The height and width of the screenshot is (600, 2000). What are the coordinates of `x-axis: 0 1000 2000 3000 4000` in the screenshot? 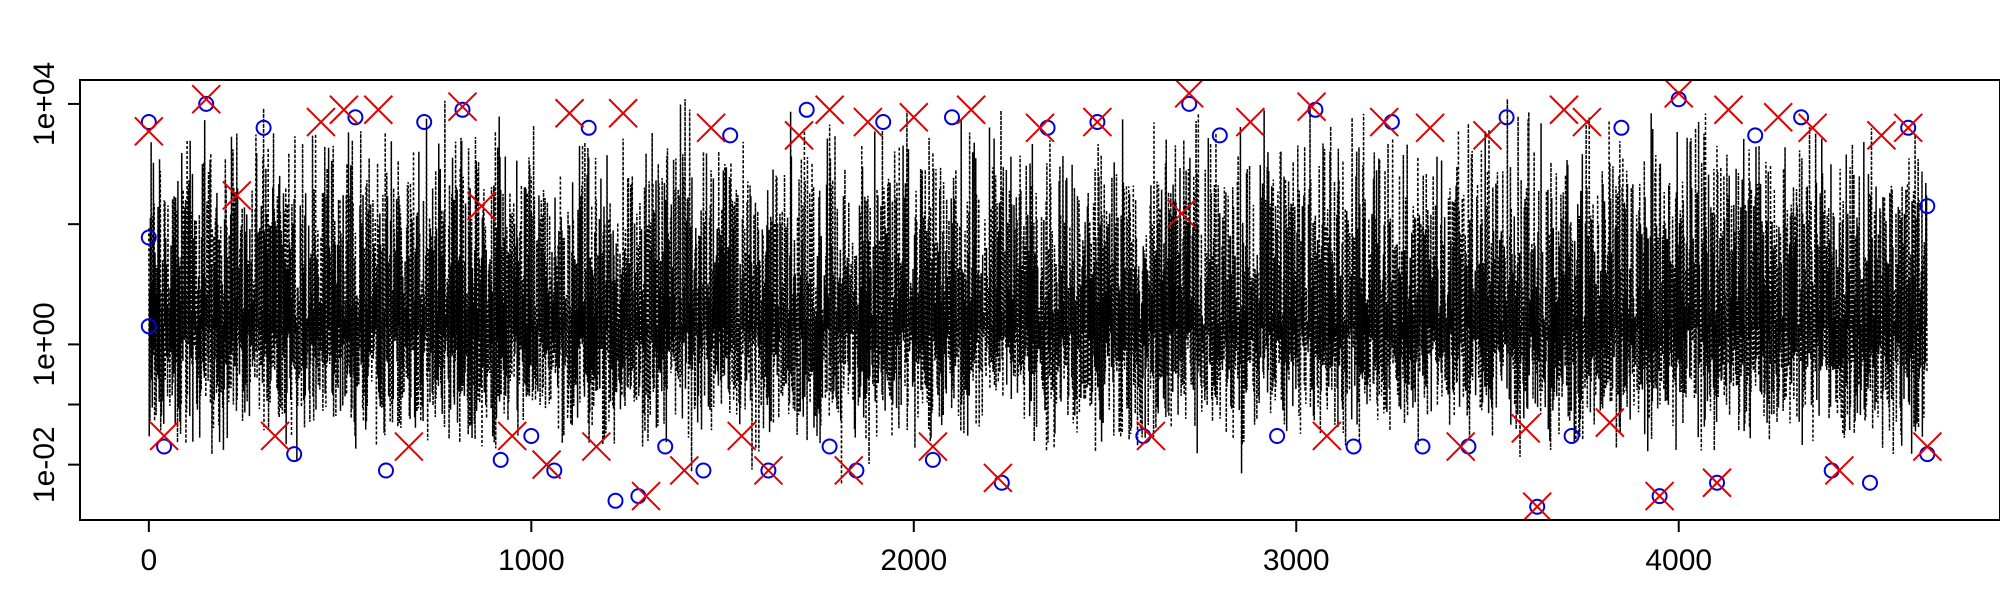 It's located at (926, 548).